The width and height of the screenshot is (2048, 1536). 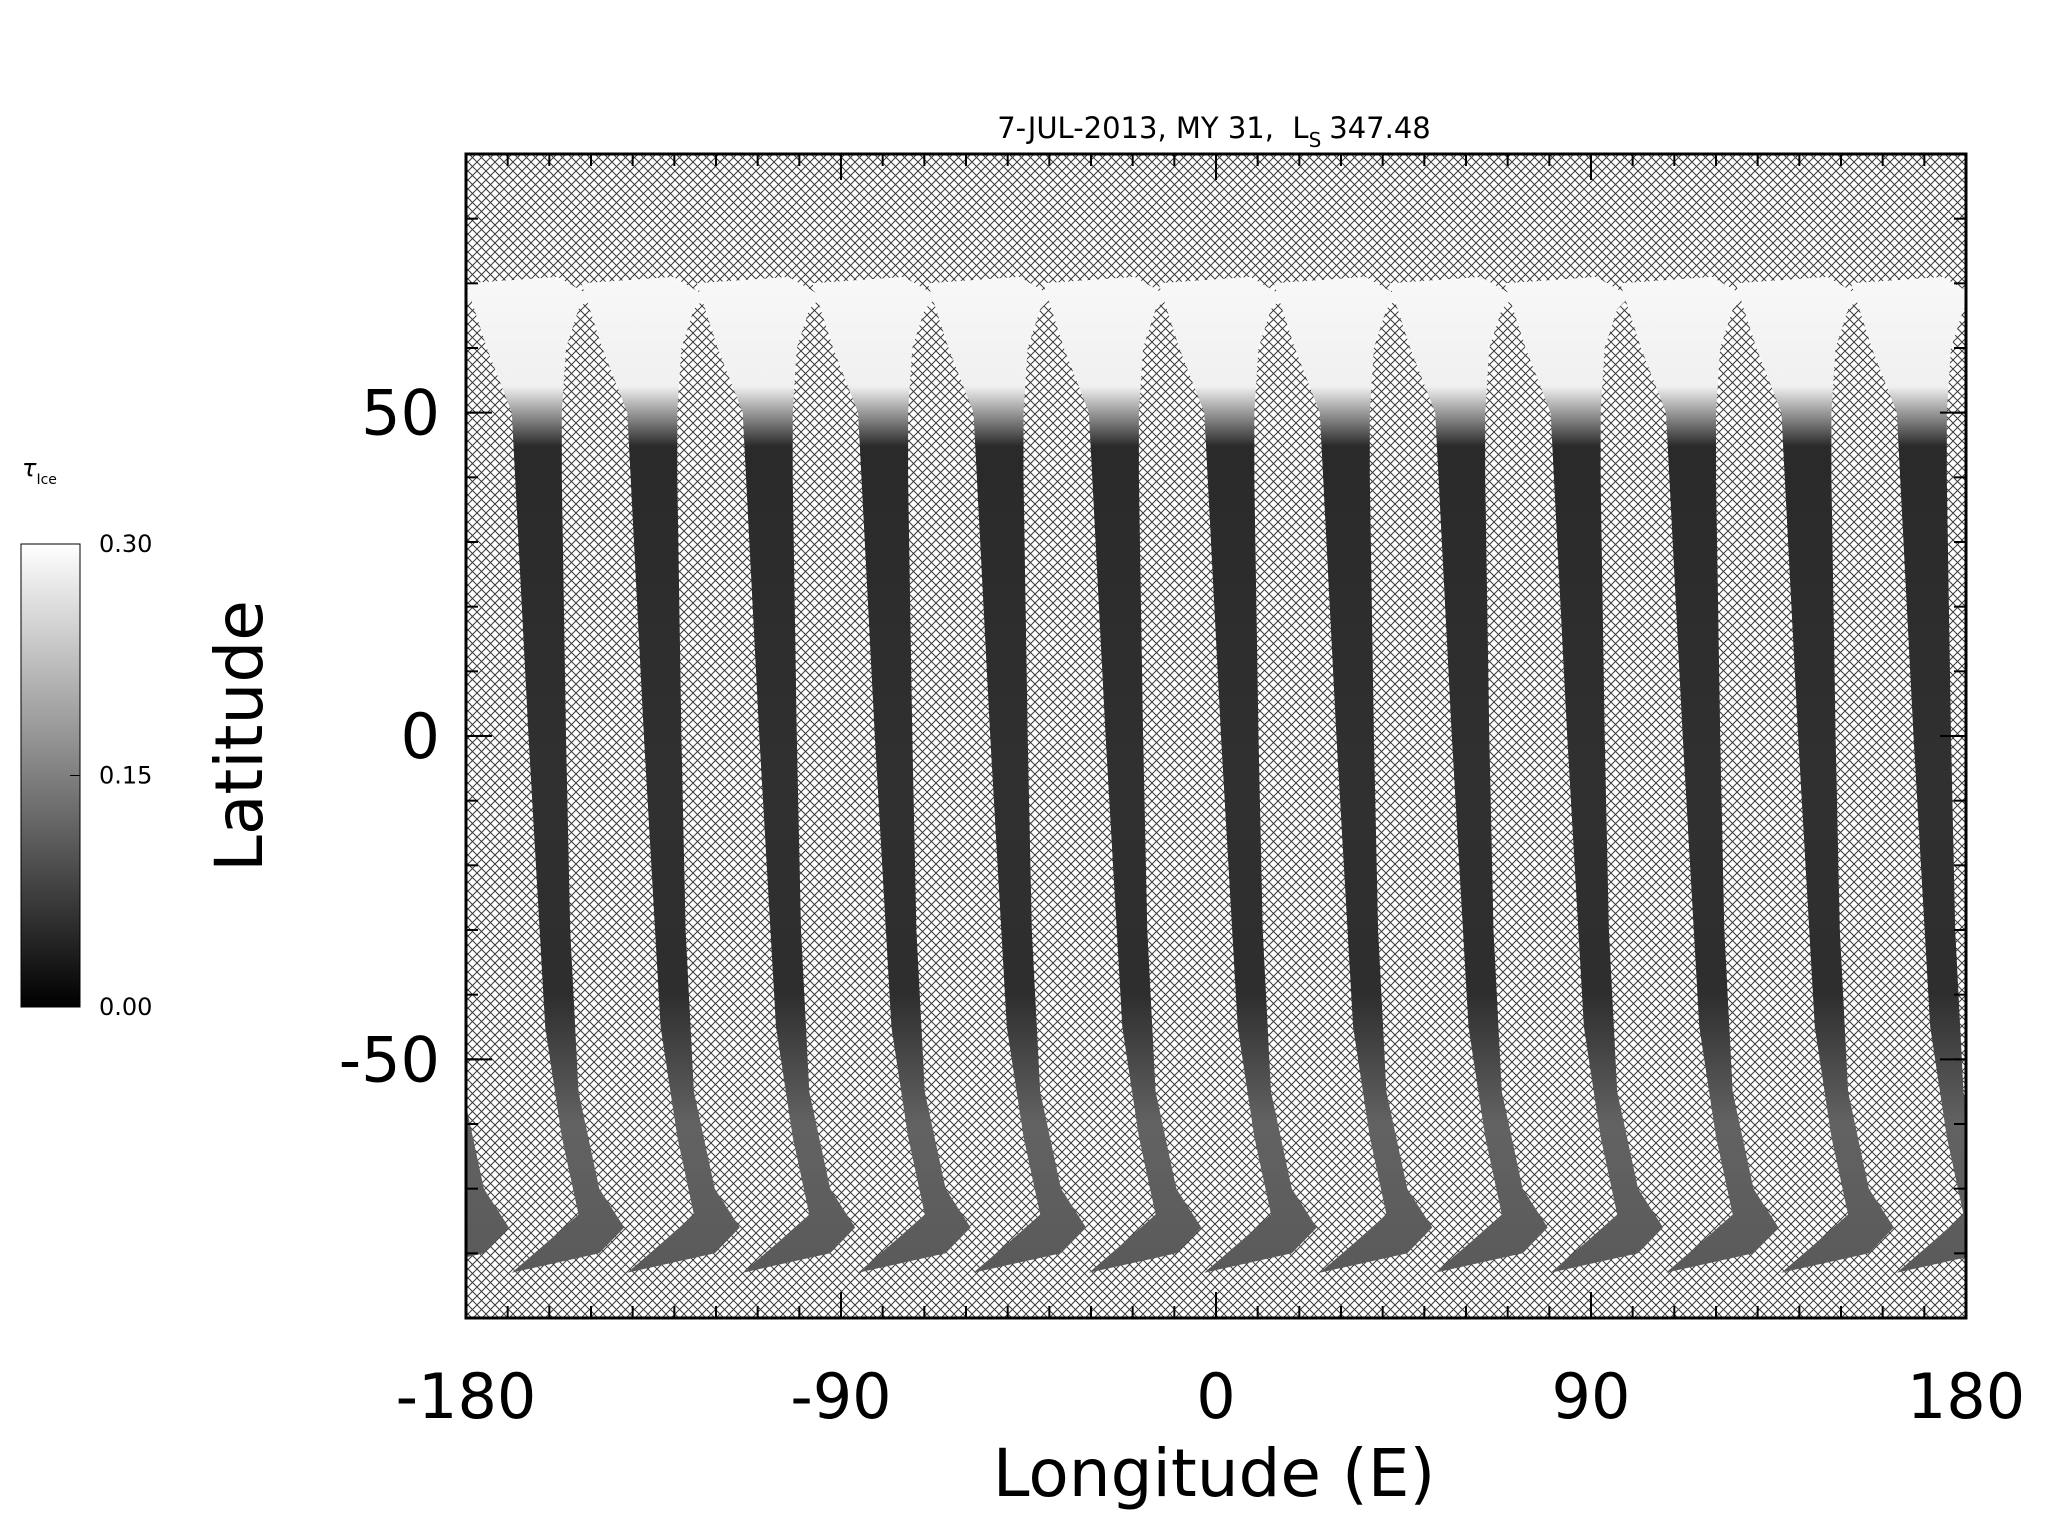 What do you see at coordinates (39, 471) in the screenshot?
I see `colorbar-label: τIce` at bounding box center [39, 471].